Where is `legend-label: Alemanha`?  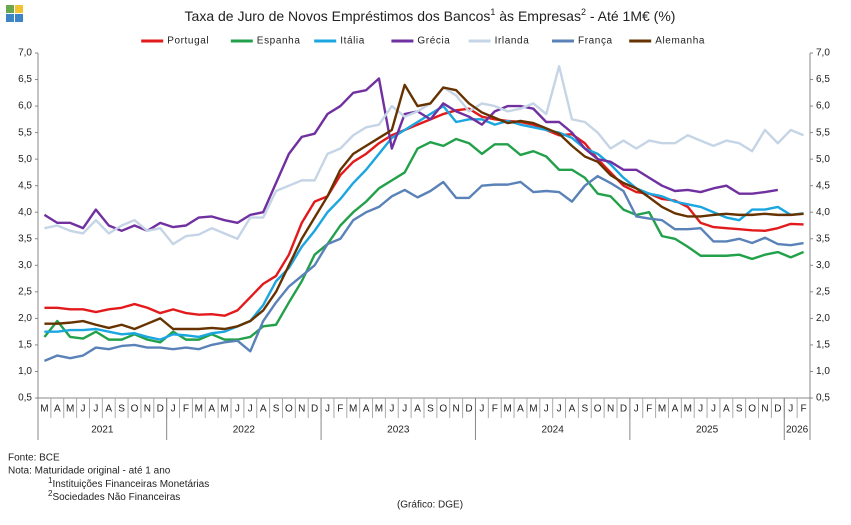
legend-label: Alemanha is located at coordinates (680, 41).